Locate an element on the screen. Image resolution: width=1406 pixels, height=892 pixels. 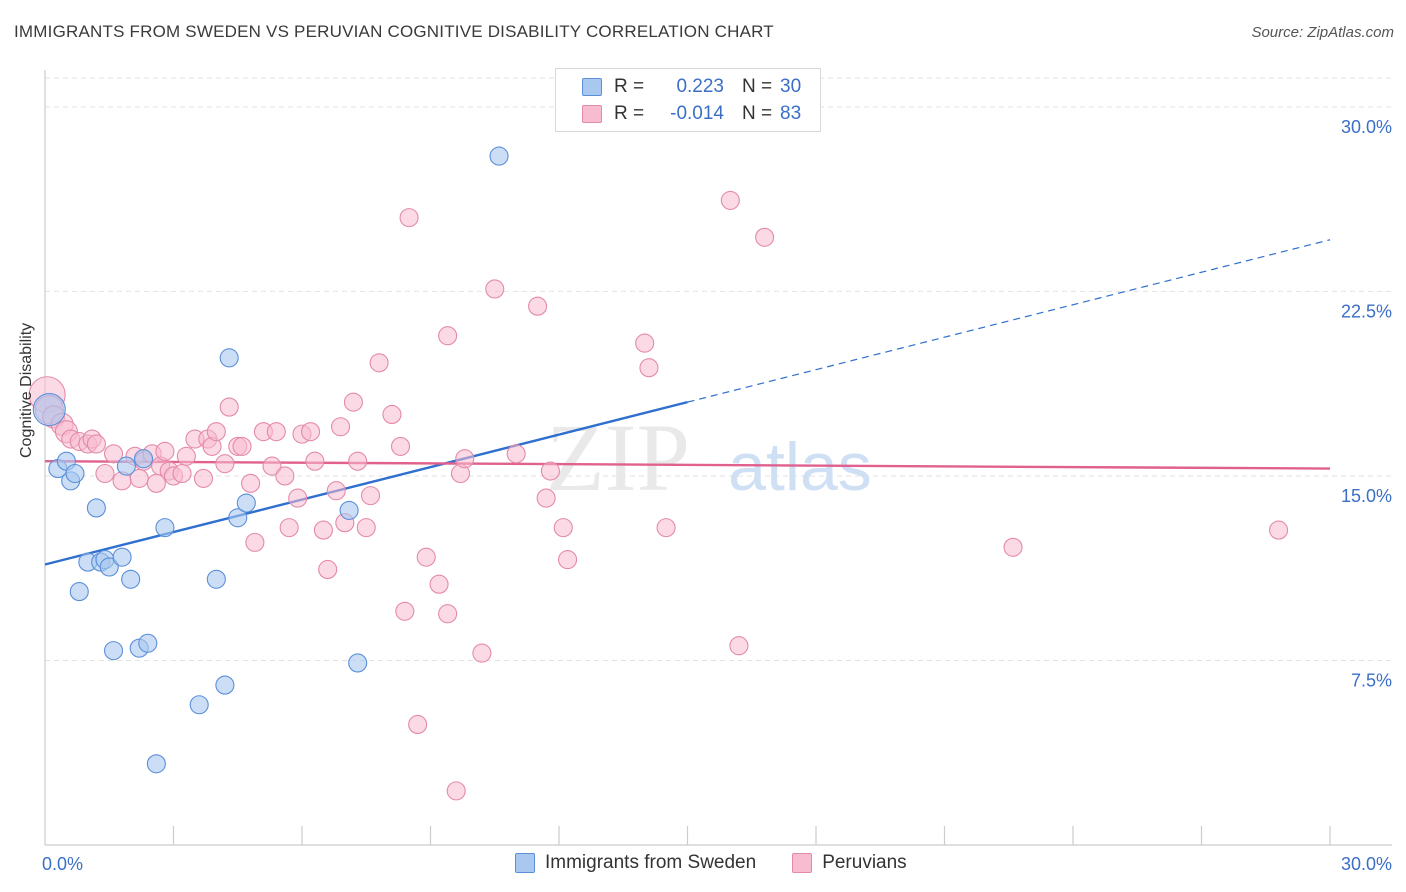
x-tick-label: 0.0% is located at coordinates (62, 864).